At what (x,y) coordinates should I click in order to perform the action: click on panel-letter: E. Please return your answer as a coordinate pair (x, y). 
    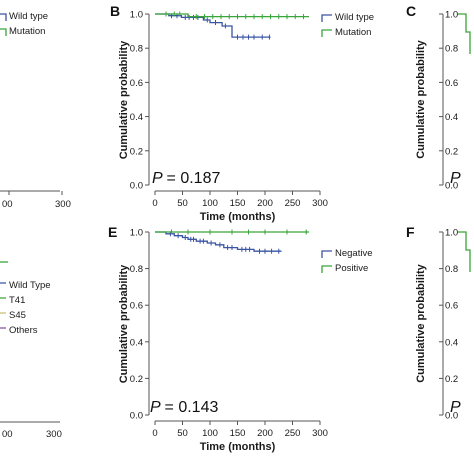
    Looking at the image, I should click on (112, 232).